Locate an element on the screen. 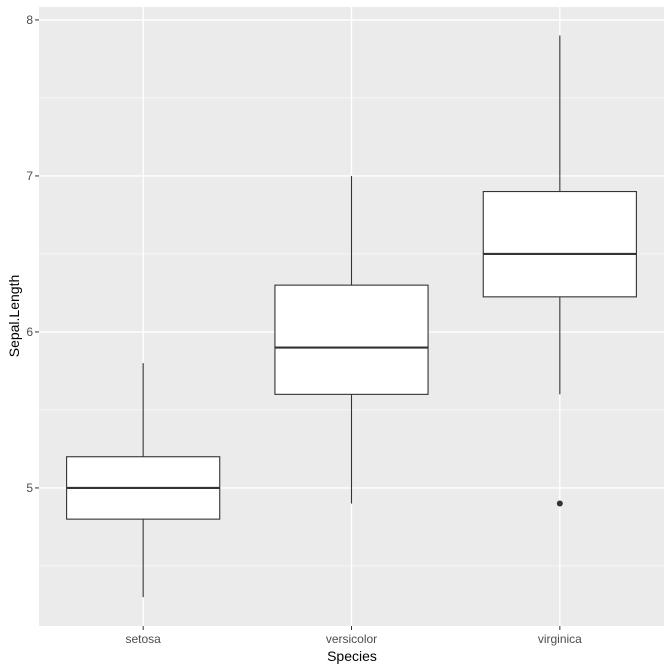 This screenshot has height=671, width=672. y-axis: 5 6 7 8 is located at coordinates (32, 254).